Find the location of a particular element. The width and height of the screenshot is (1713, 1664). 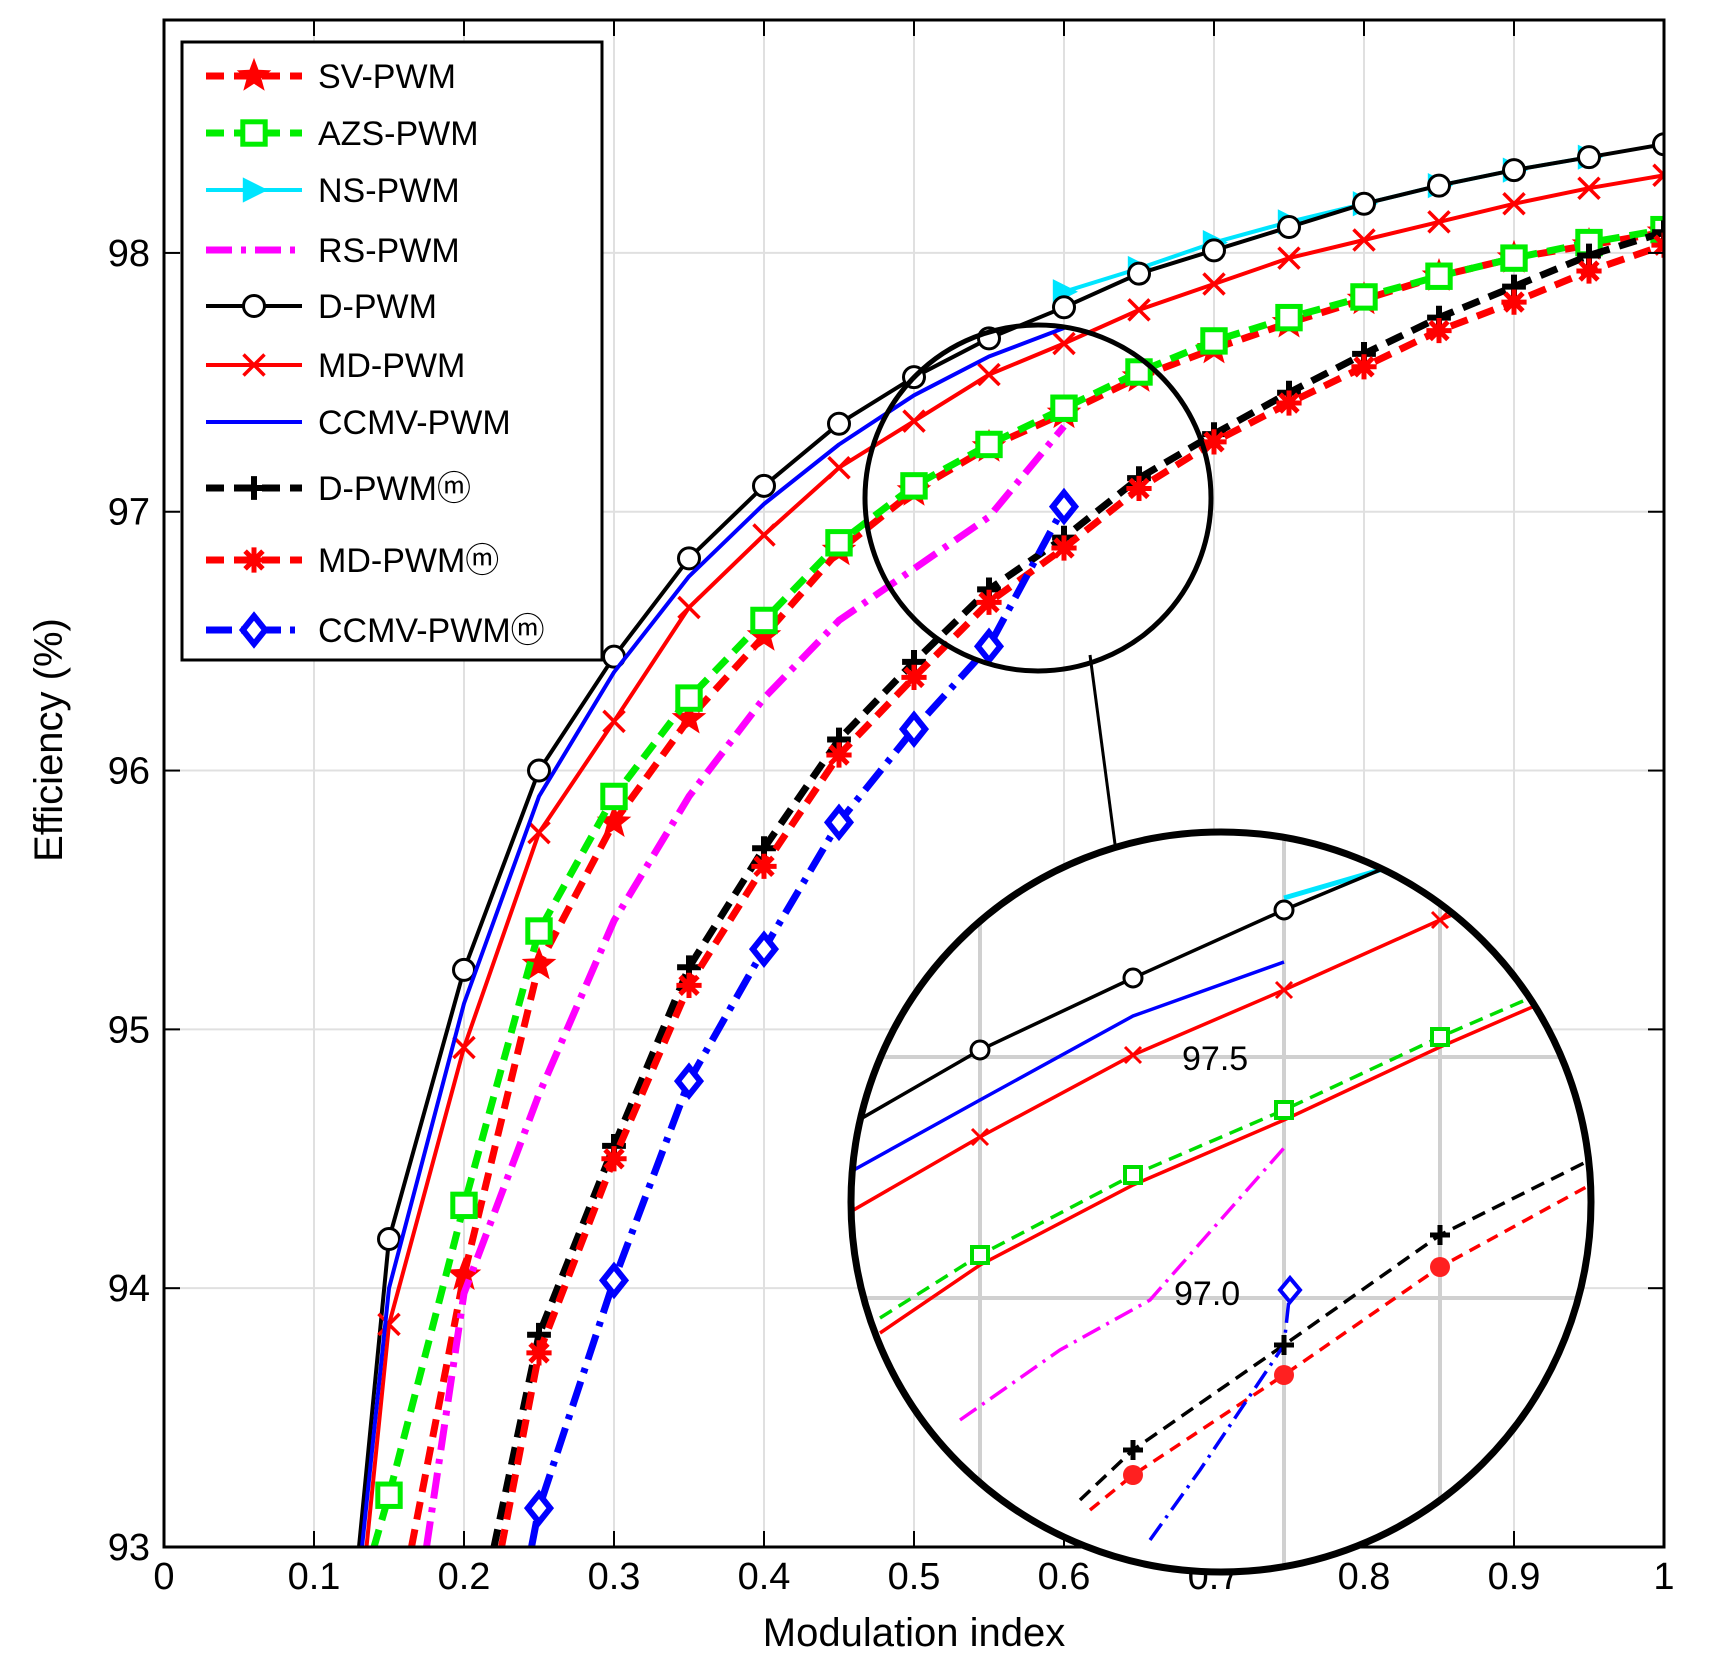

y-axis-label: Efficiency (%) is located at coordinates (49, 740).